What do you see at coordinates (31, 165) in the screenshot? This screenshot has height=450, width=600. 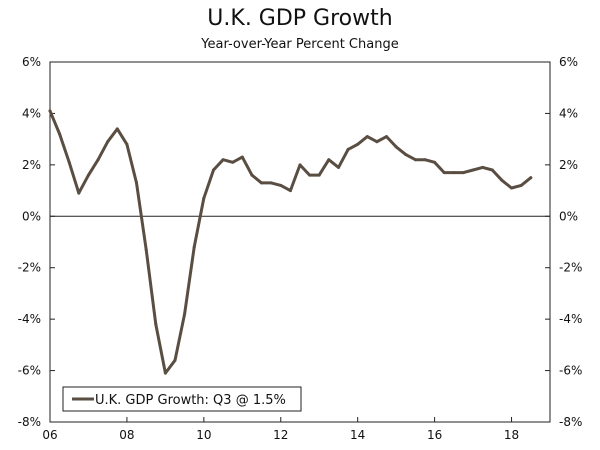 I see `y-tick-label-left: 2%` at bounding box center [31, 165].